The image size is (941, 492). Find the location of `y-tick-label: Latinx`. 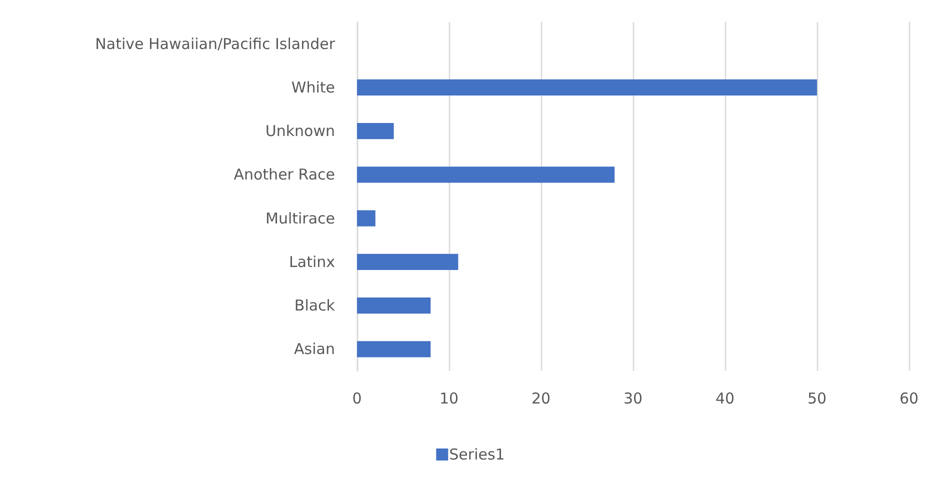

y-tick-label: Latinx is located at coordinates (312, 261).